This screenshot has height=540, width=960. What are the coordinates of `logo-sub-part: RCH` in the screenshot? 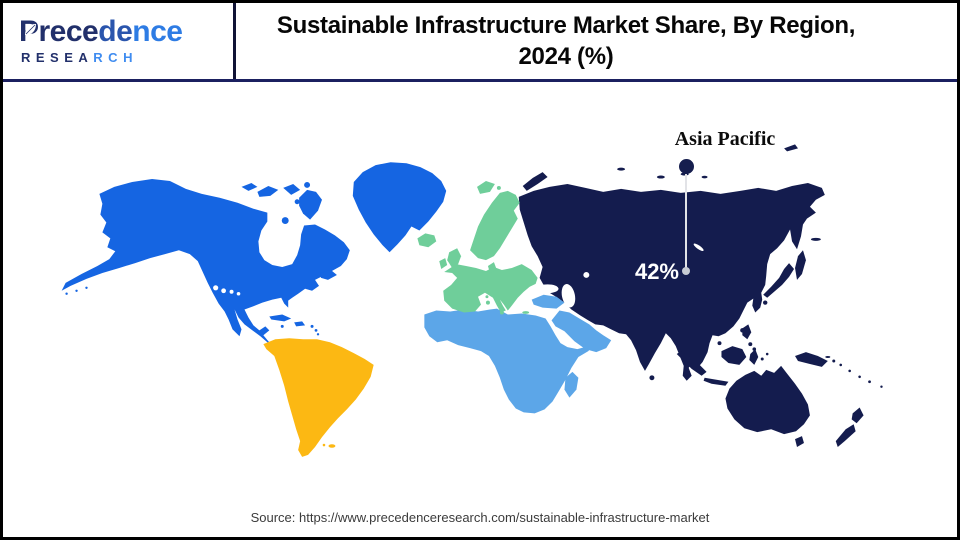 It's located at (115, 57).